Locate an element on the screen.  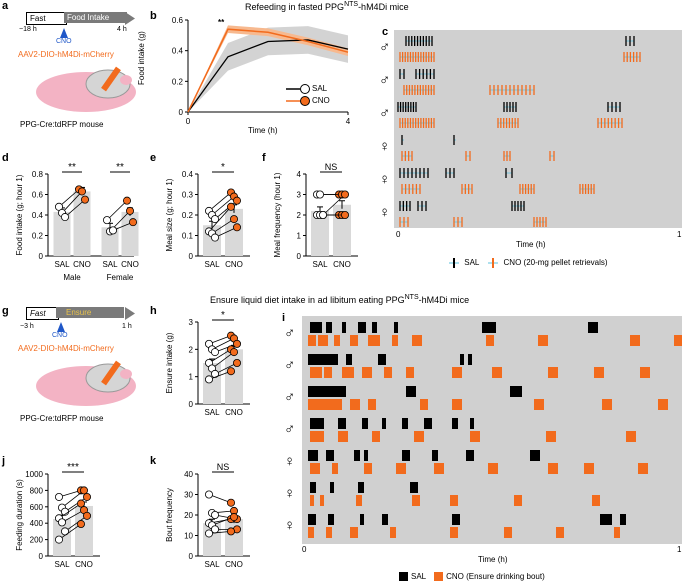
panel-label-j: j is located at coordinates (4, 461).